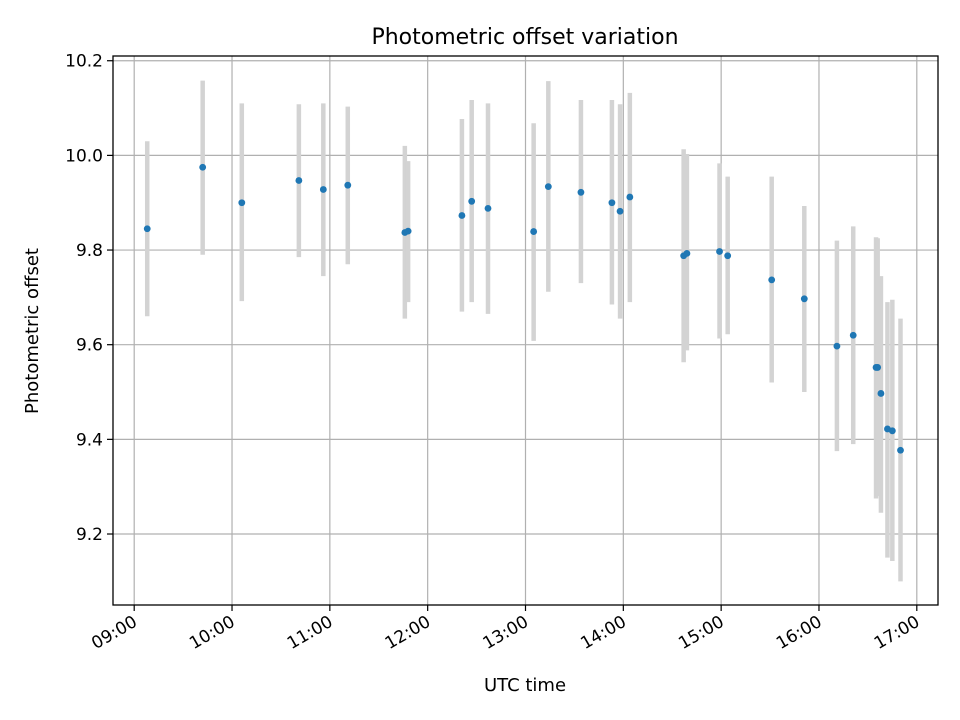  Describe the element at coordinates (114, 633) in the screenshot. I see `x-tick-label: 09:00` at that location.